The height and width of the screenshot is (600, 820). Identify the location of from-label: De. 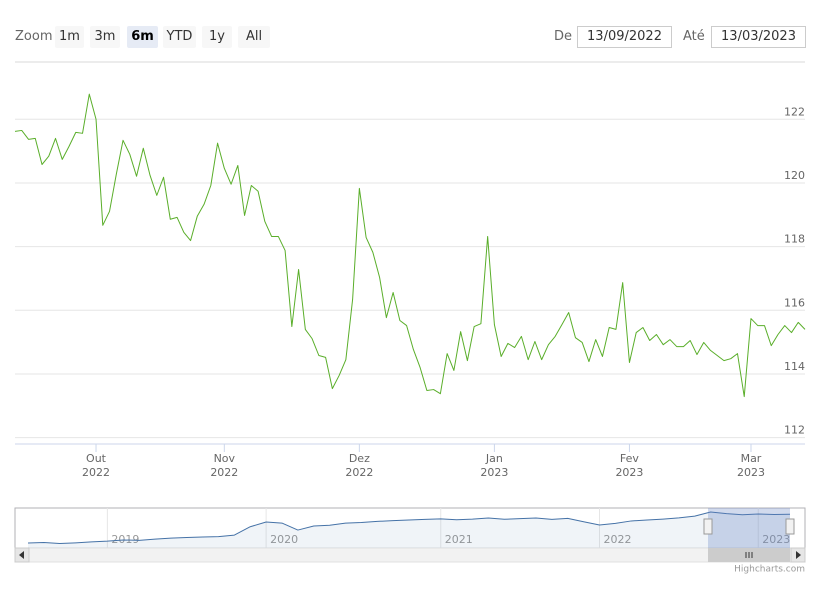
(563, 36).